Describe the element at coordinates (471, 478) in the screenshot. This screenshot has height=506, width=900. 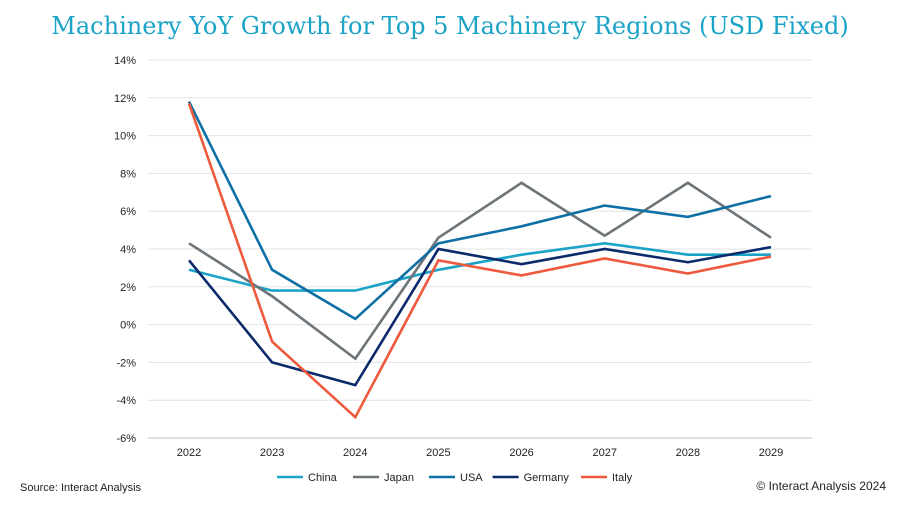
I see `legend-label: USA` at that location.